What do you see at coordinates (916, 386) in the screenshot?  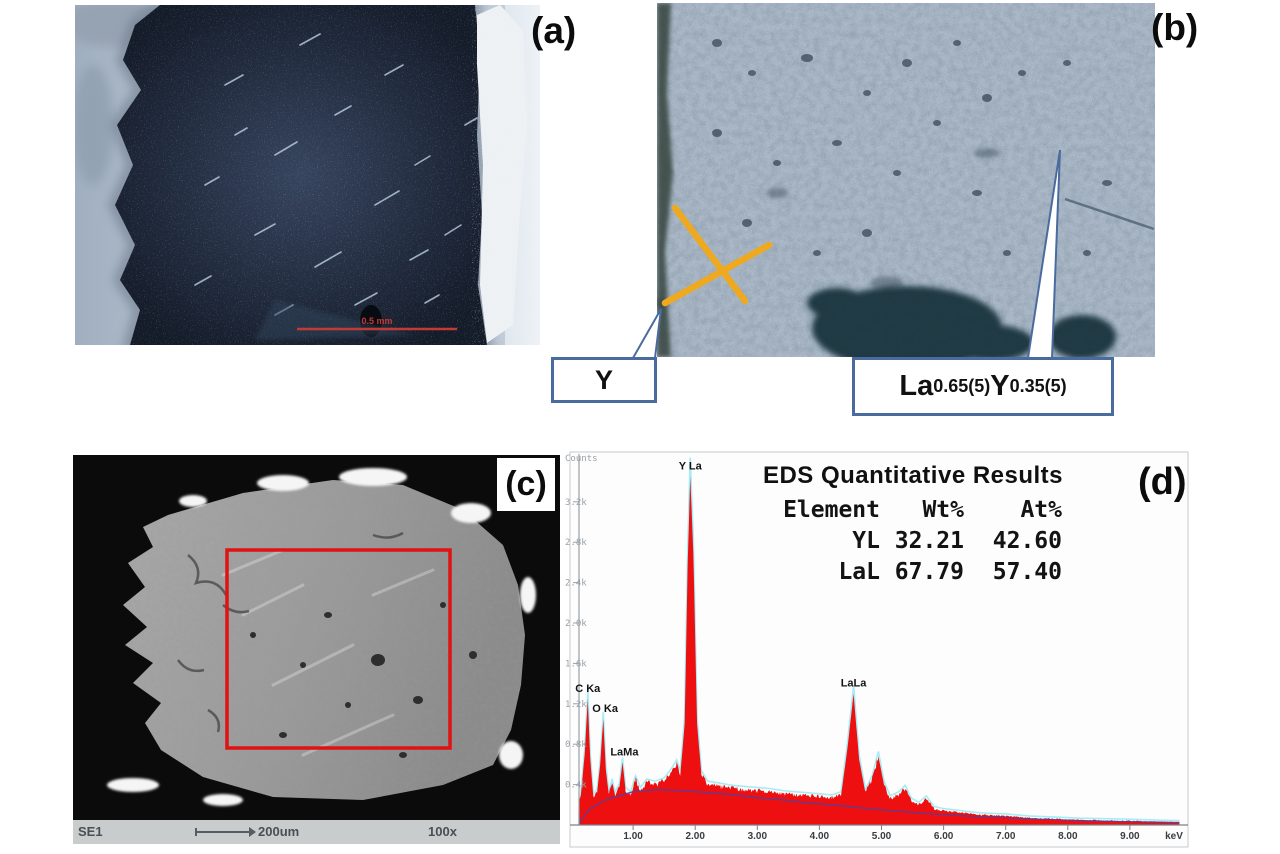 I see `composition-el1: La` at bounding box center [916, 386].